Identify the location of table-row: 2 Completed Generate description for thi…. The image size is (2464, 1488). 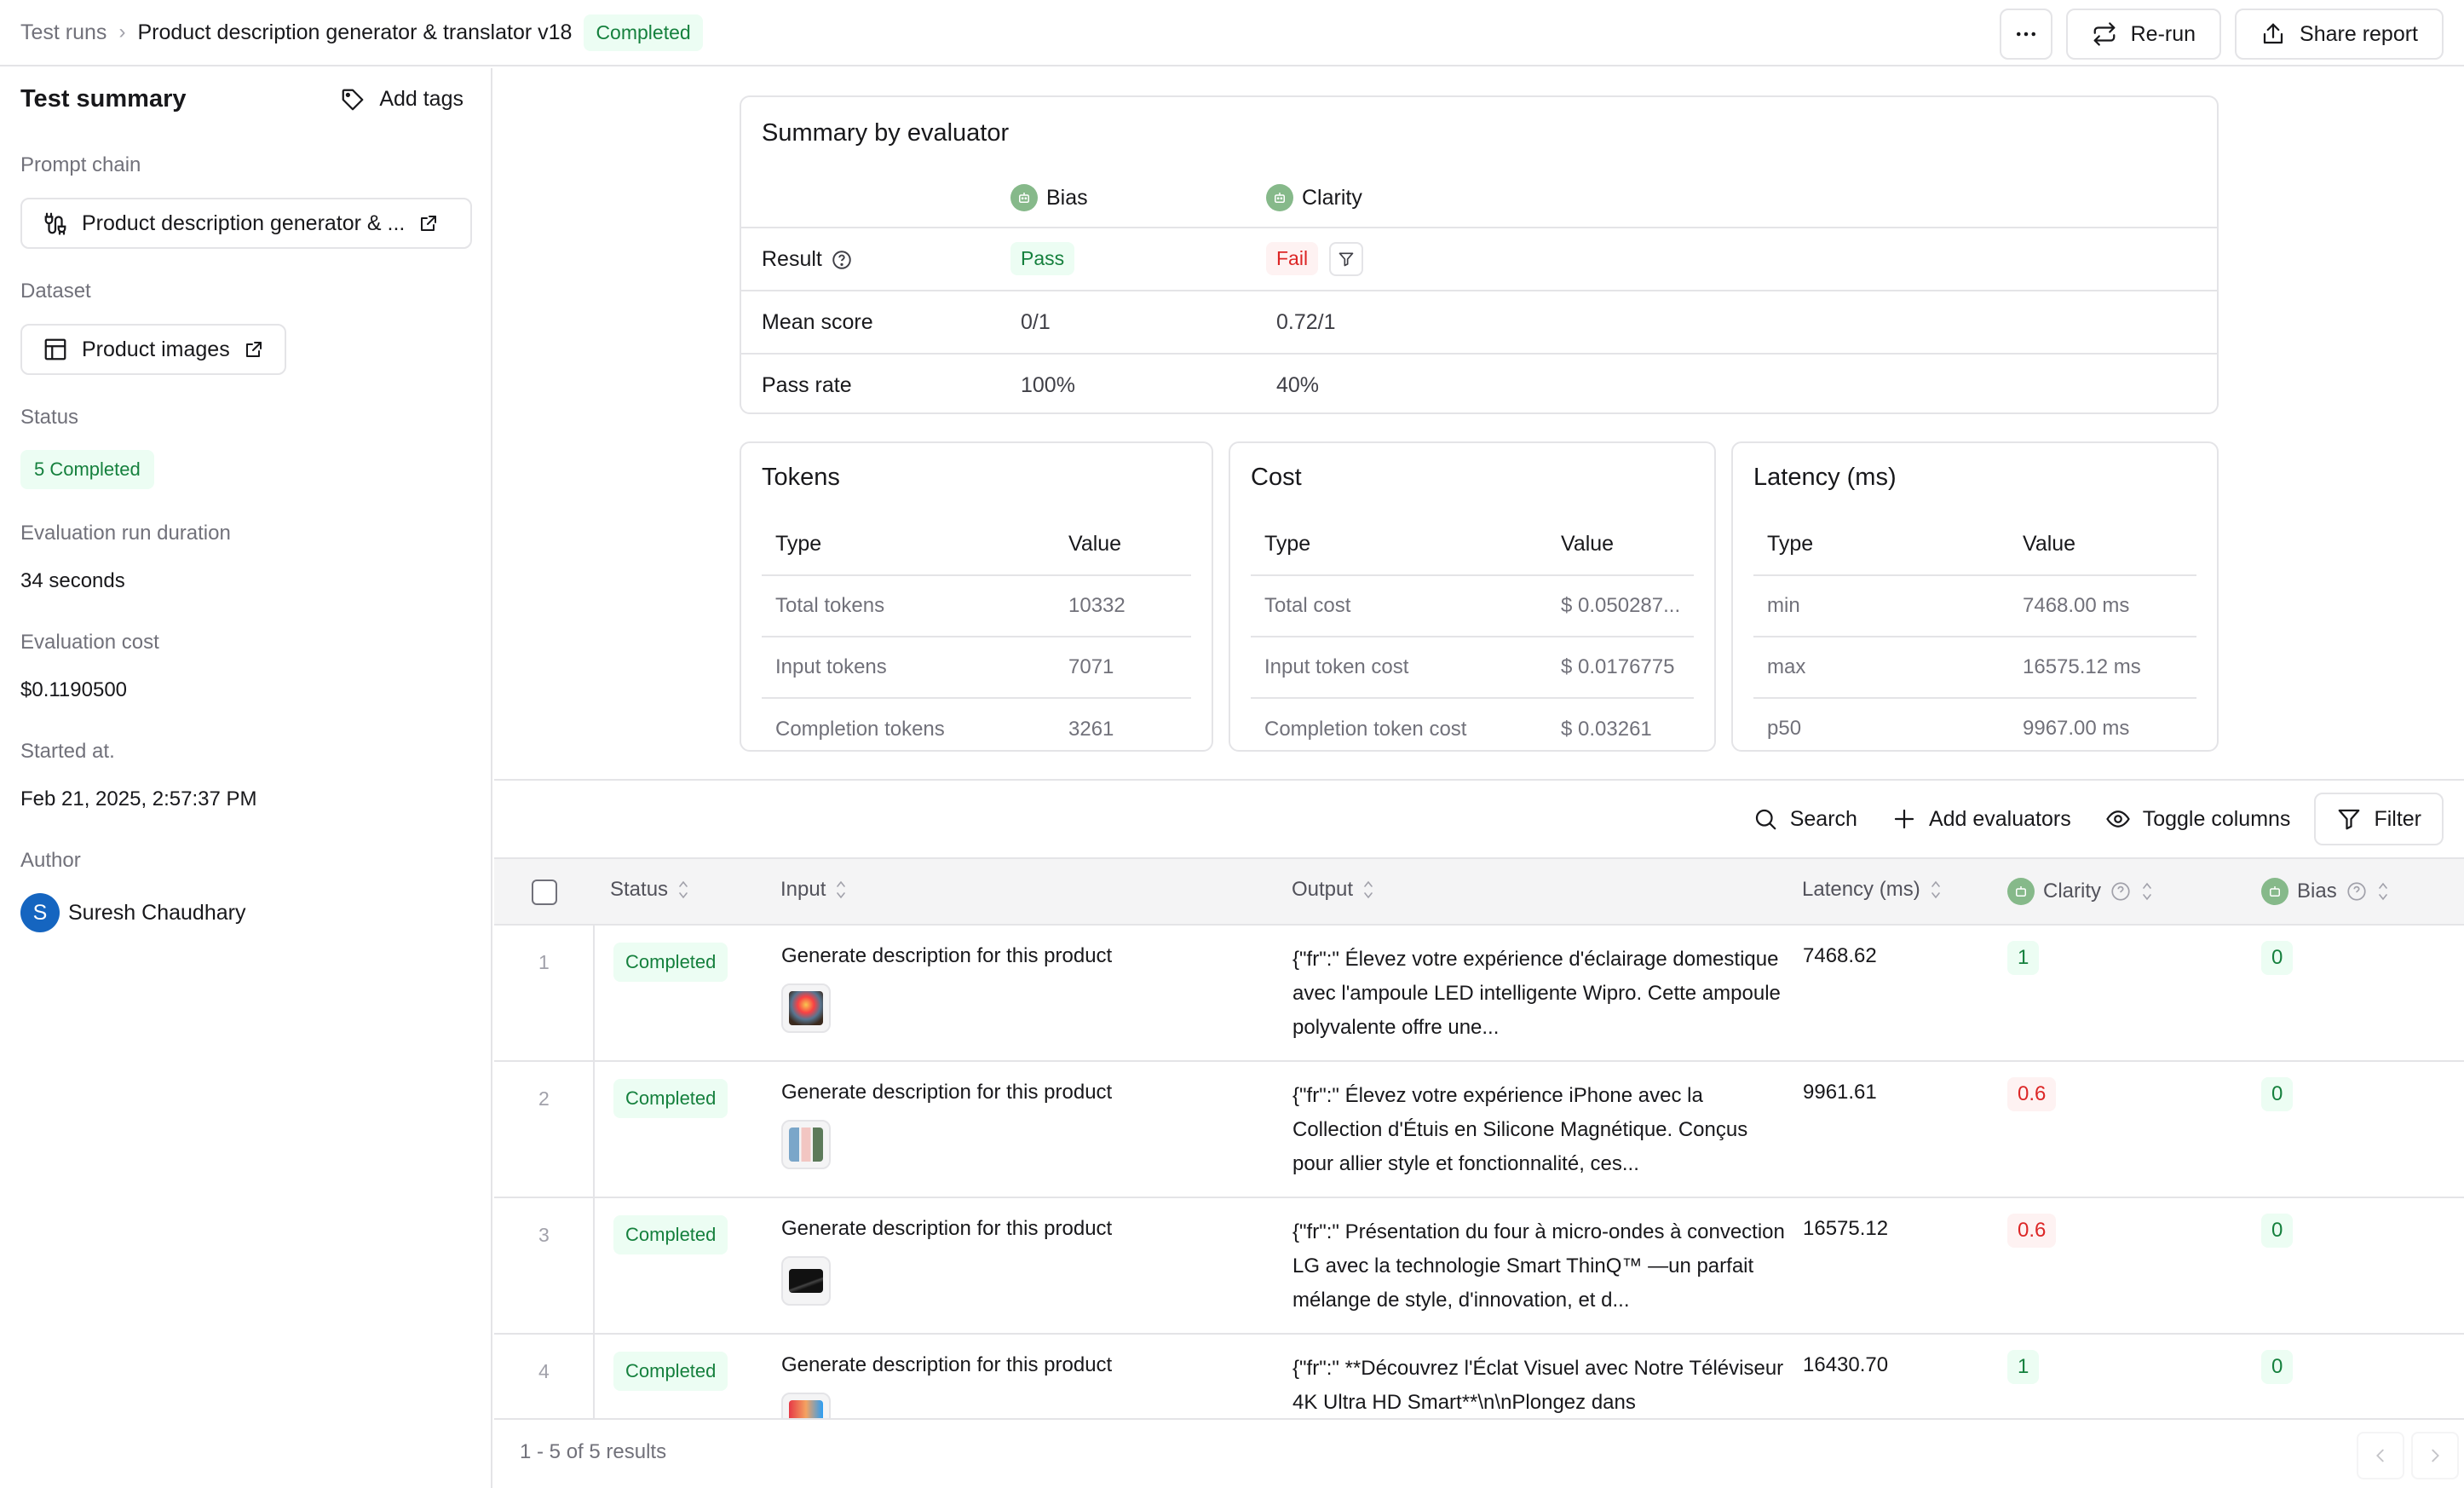
(1479, 1130).